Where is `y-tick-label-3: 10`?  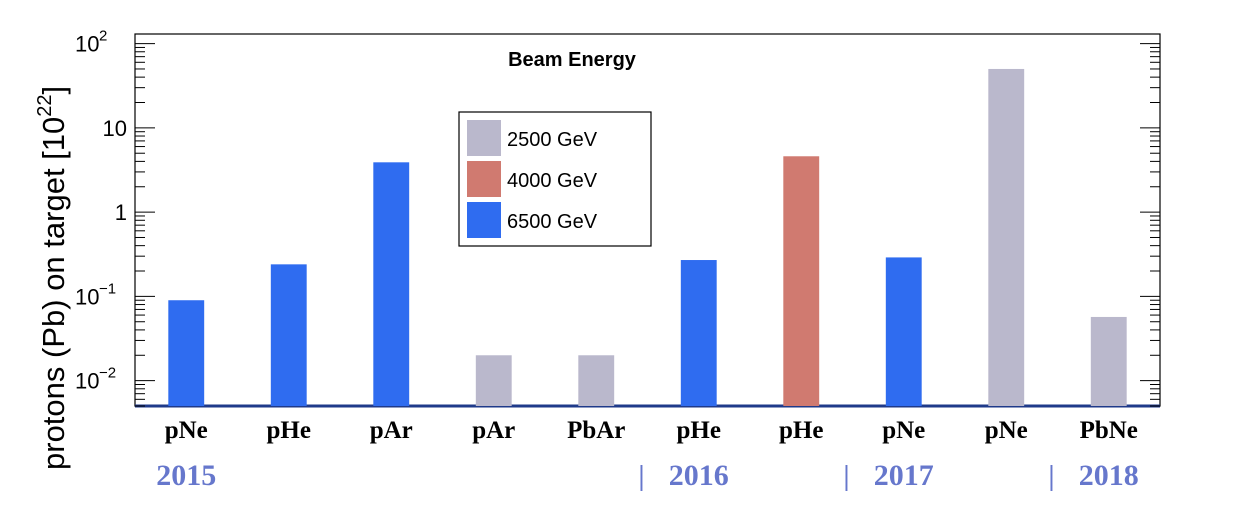 y-tick-label-3: 10 is located at coordinates (115, 128).